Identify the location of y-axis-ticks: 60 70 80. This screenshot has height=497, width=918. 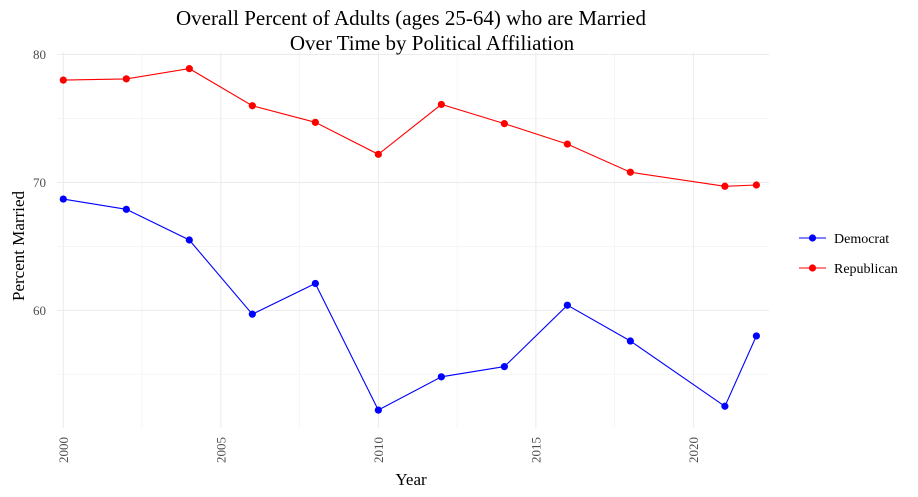
(39, 182).